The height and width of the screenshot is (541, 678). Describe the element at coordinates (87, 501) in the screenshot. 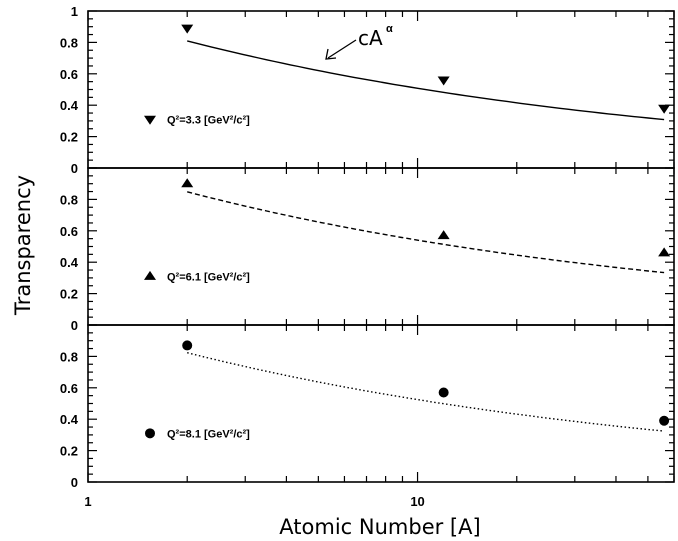

I see `x-tick-label: 1` at that location.